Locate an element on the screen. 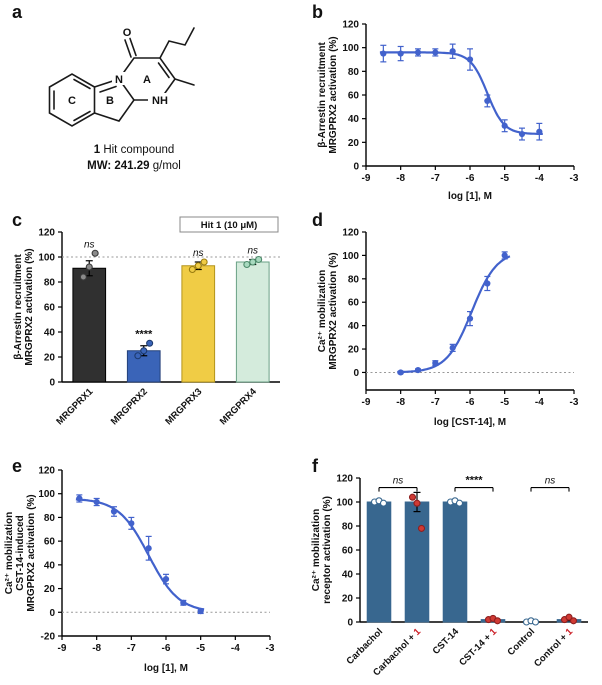  svg-text: CST-14 + 1 is located at coordinates (478, 647).